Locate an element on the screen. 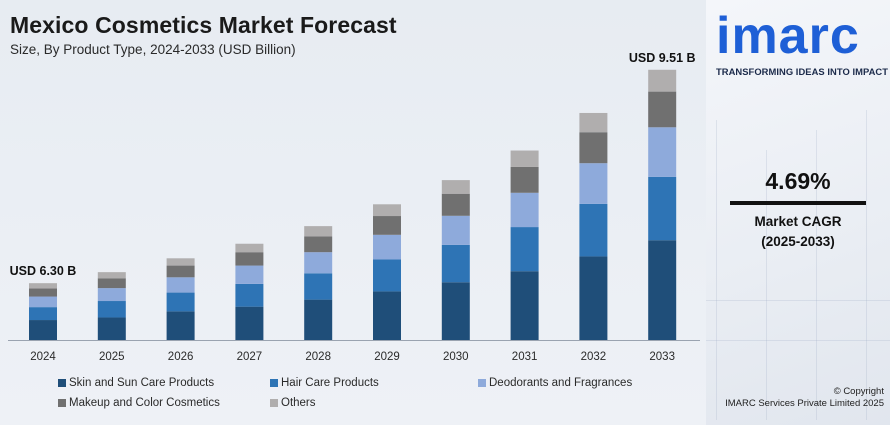 This screenshot has width=890, height=425. legend-item: Skin and Sun Care Products is located at coordinates (136, 383).